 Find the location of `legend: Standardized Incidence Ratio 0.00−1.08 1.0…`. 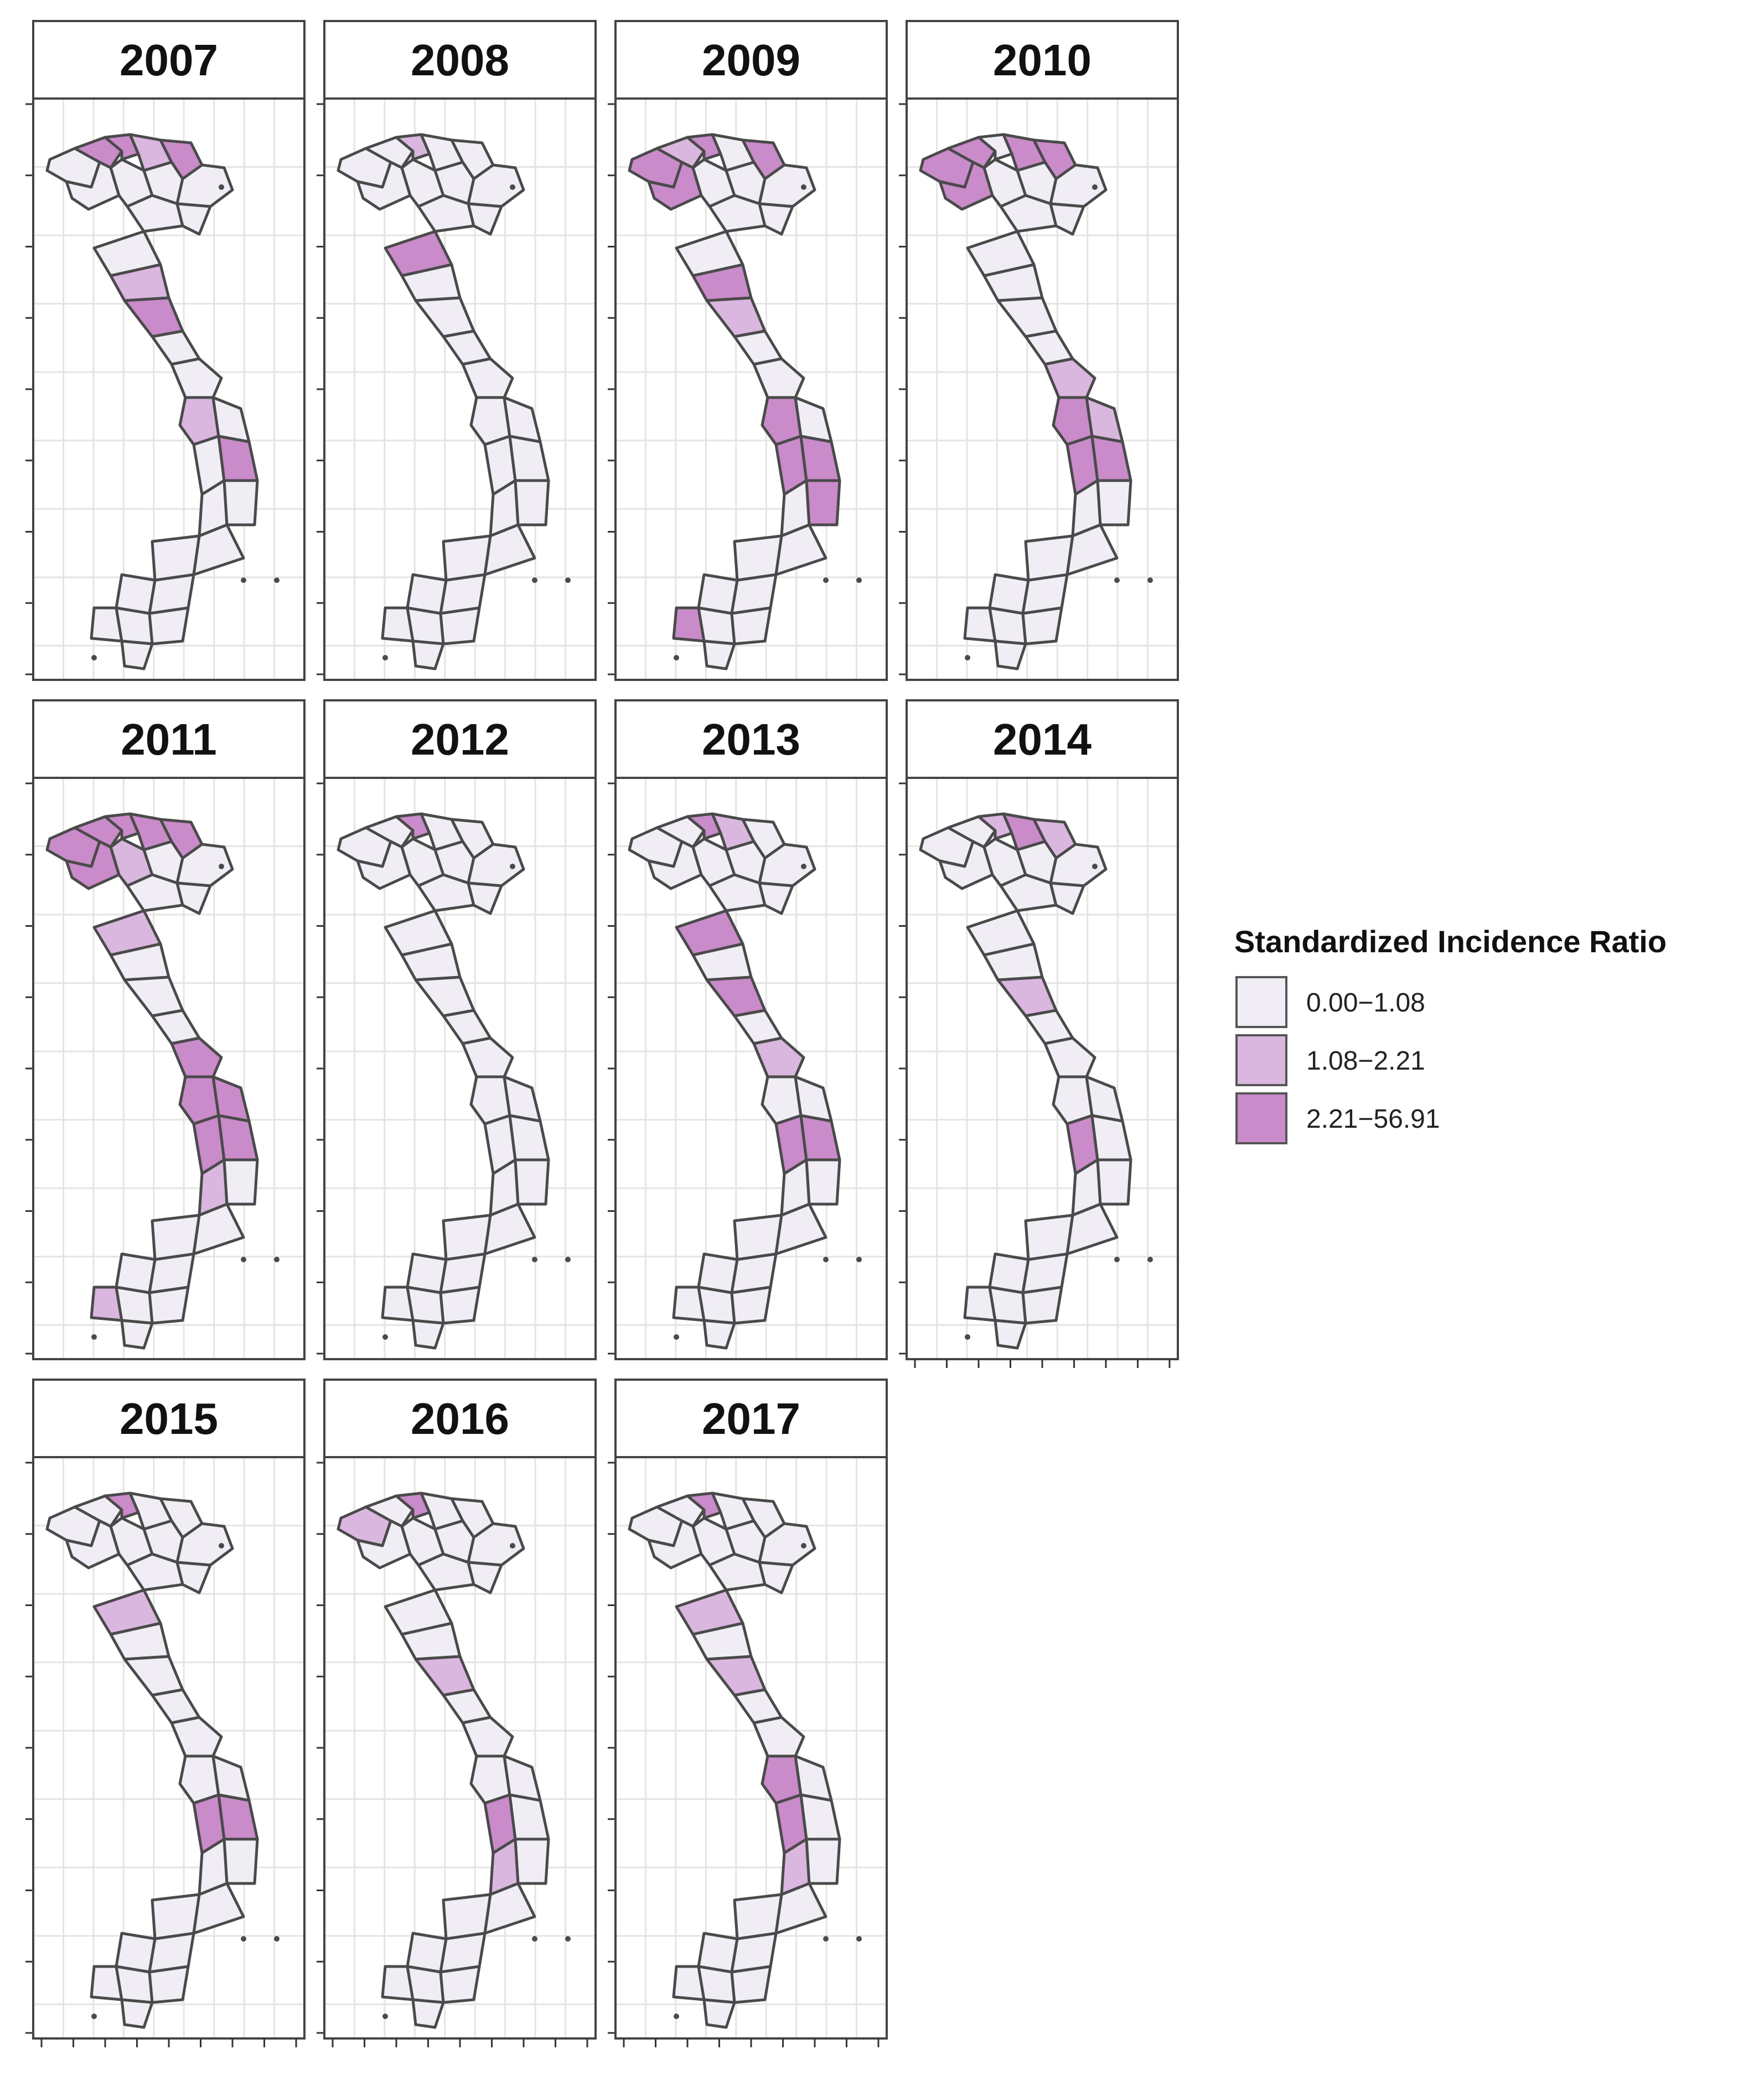

legend: Standardized Incidence Ratio 0.00−1.08 1.0… is located at coordinates (1451, 1034).